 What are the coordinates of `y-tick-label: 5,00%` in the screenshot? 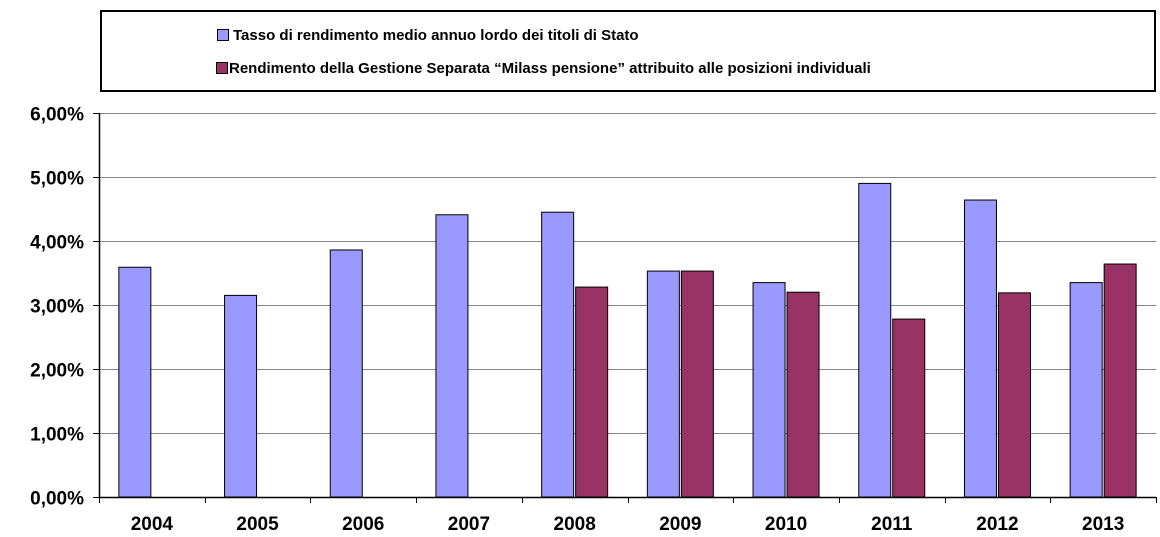 It's located at (57, 179).